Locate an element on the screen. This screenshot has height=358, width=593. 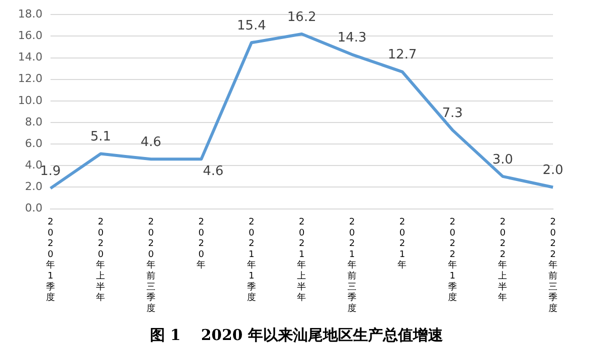
category-label: 2021年前三季度 is located at coordinates (351, 266).